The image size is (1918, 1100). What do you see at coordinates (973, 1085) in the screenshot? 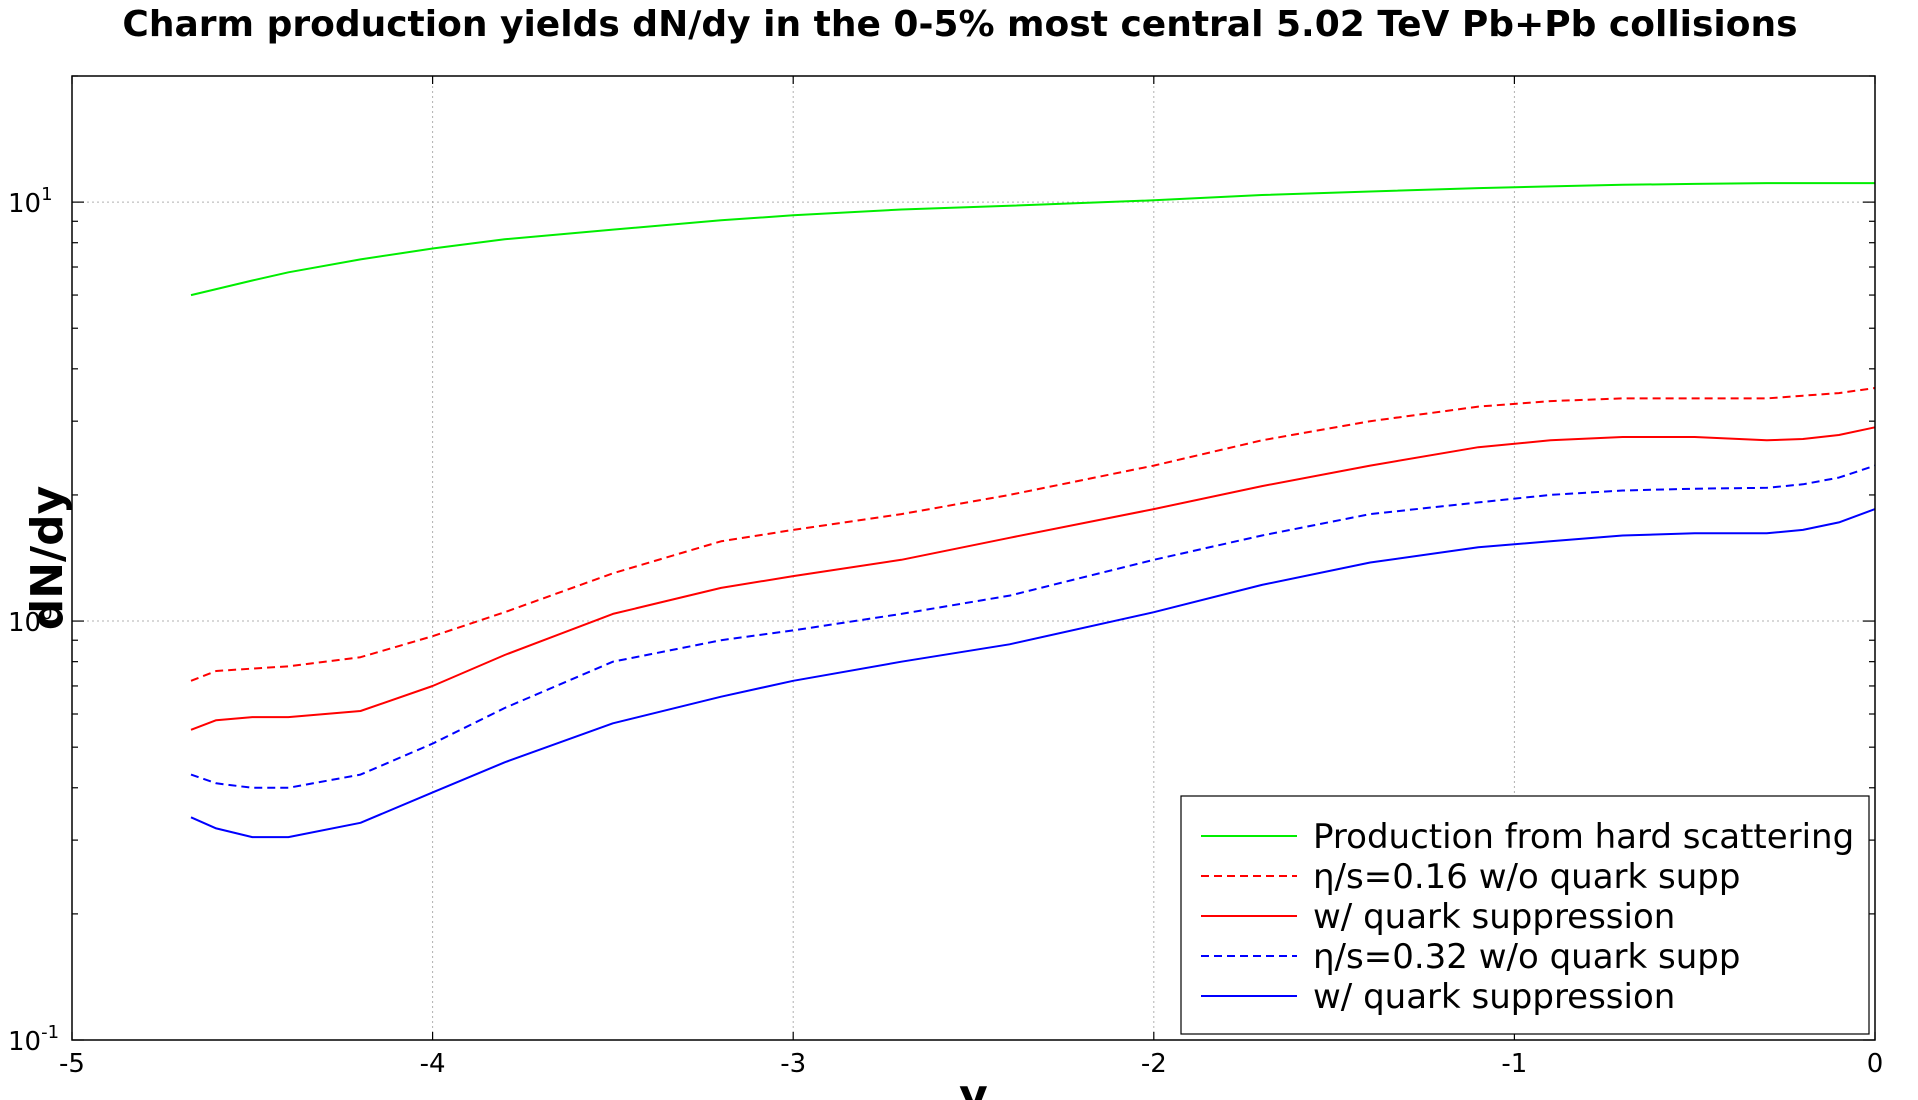
I see `x-axis-label: y` at bounding box center [973, 1085].